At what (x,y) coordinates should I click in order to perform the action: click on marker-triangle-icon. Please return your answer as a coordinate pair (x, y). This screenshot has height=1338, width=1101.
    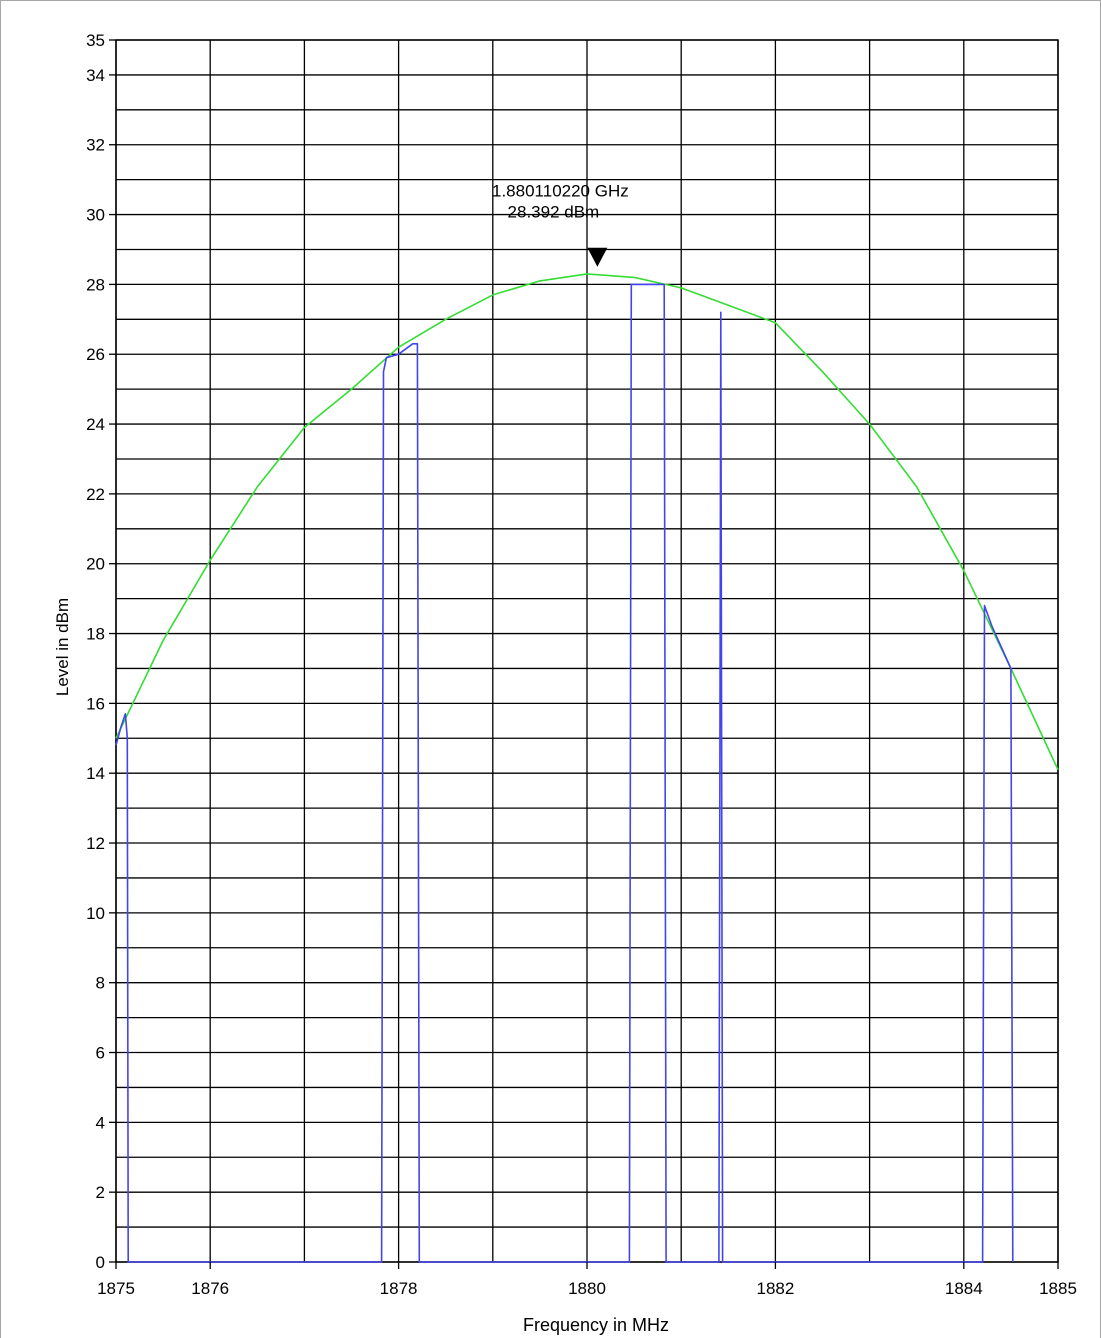
    Looking at the image, I should click on (597, 257).